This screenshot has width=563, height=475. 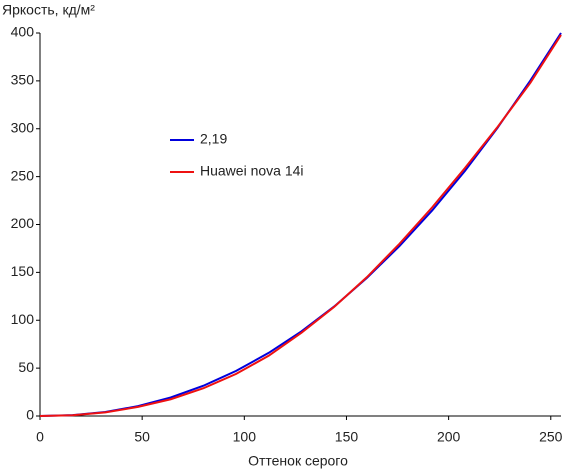 What do you see at coordinates (30, 415) in the screenshot?
I see `y-tick-label: 0` at bounding box center [30, 415].